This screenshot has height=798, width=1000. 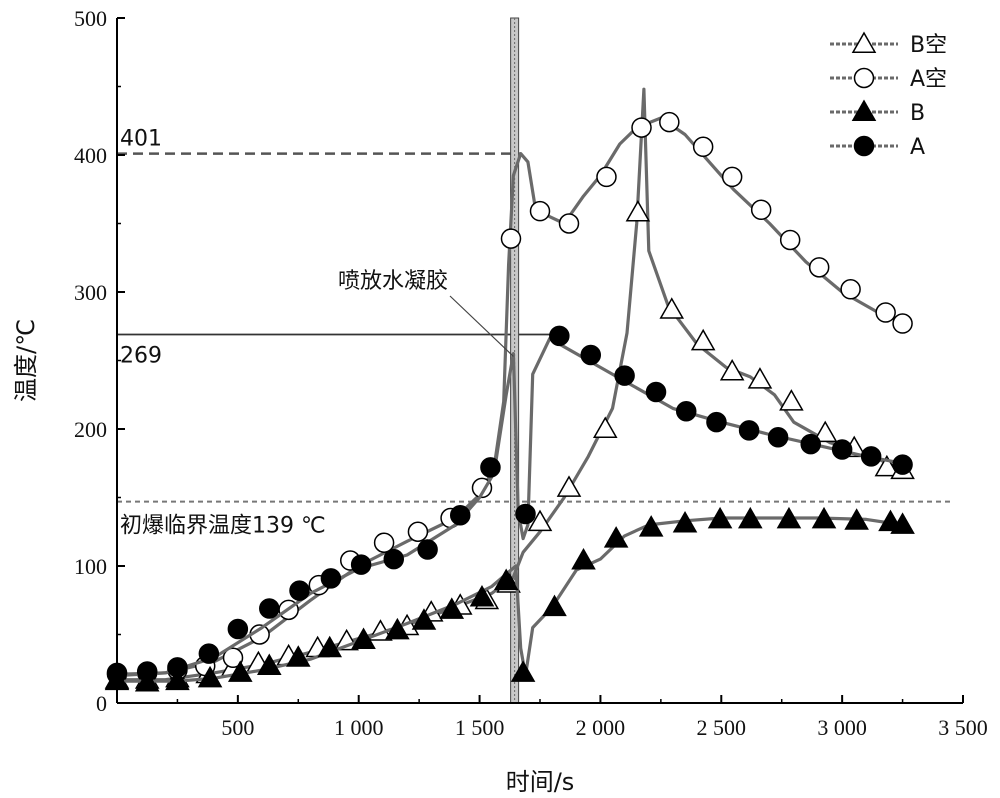 What do you see at coordinates (928, 45) in the screenshot?
I see `legend-label: B空` at bounding box center [928, 45].